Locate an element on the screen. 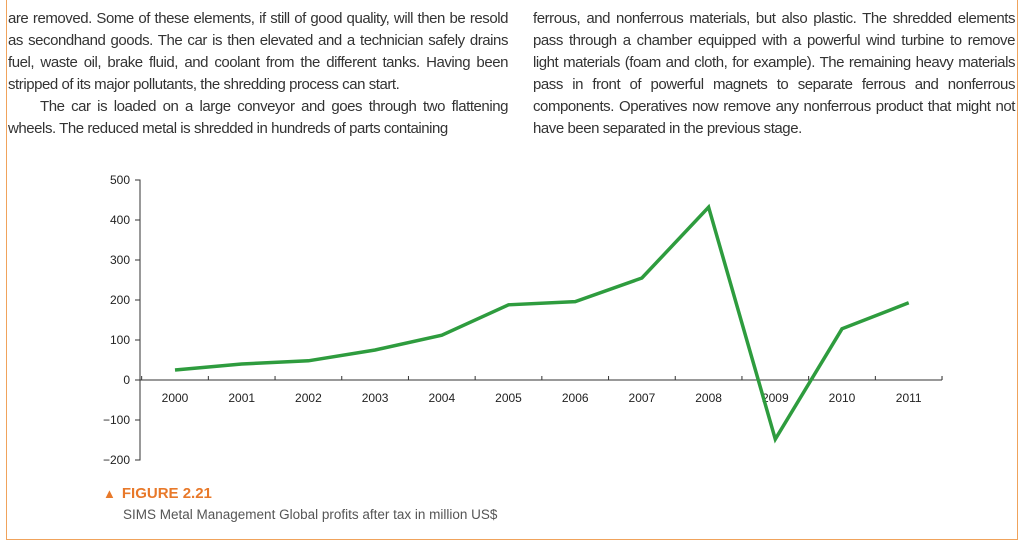 This screenshot has height=542, width=1026. y-axis-line is located at coordinates (138, 320).